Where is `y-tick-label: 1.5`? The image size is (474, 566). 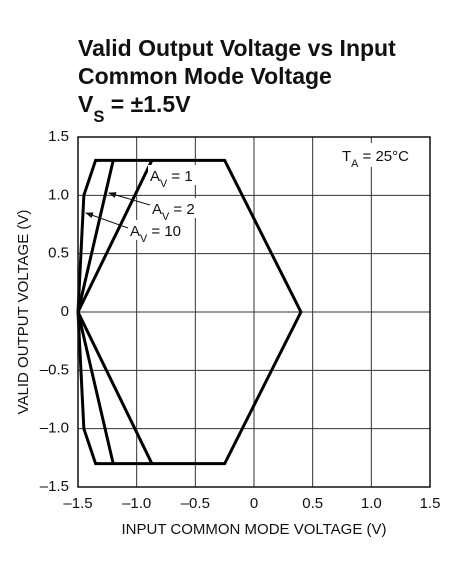 y-tick-label: 1.5 is located at coordinates (58, 136).